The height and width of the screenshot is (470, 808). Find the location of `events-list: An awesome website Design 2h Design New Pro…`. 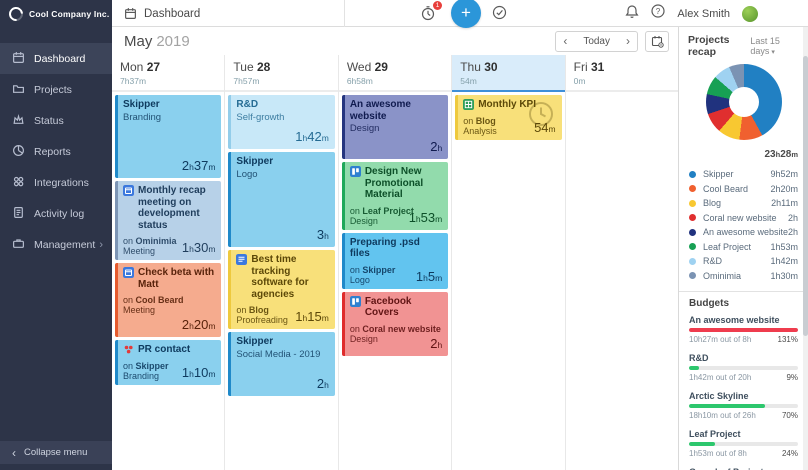

events-list: An awesome website Design 2h Design New Pro… is located at coordinates (395, 224).